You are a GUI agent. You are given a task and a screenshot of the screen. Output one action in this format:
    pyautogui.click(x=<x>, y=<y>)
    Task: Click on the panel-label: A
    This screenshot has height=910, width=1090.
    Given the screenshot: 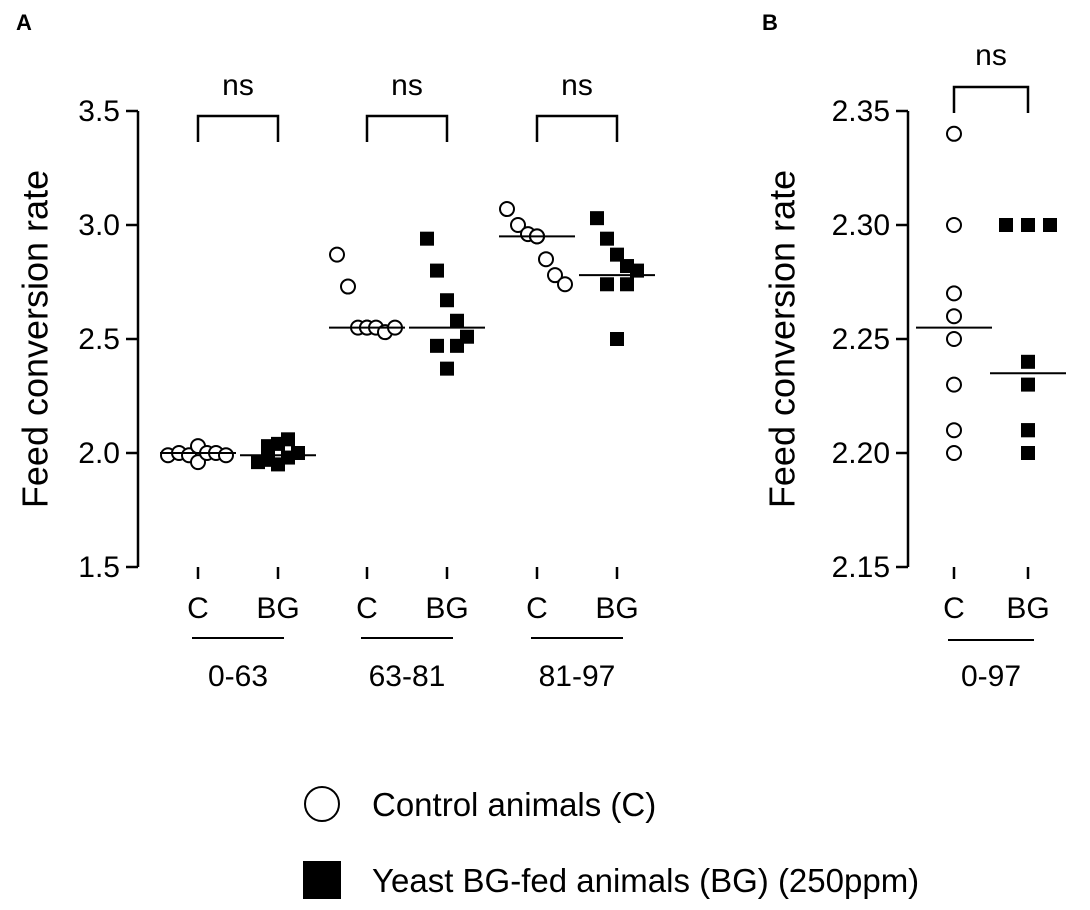 What is the action you would take?
    pyautogui.click(x=24, y=22)
    